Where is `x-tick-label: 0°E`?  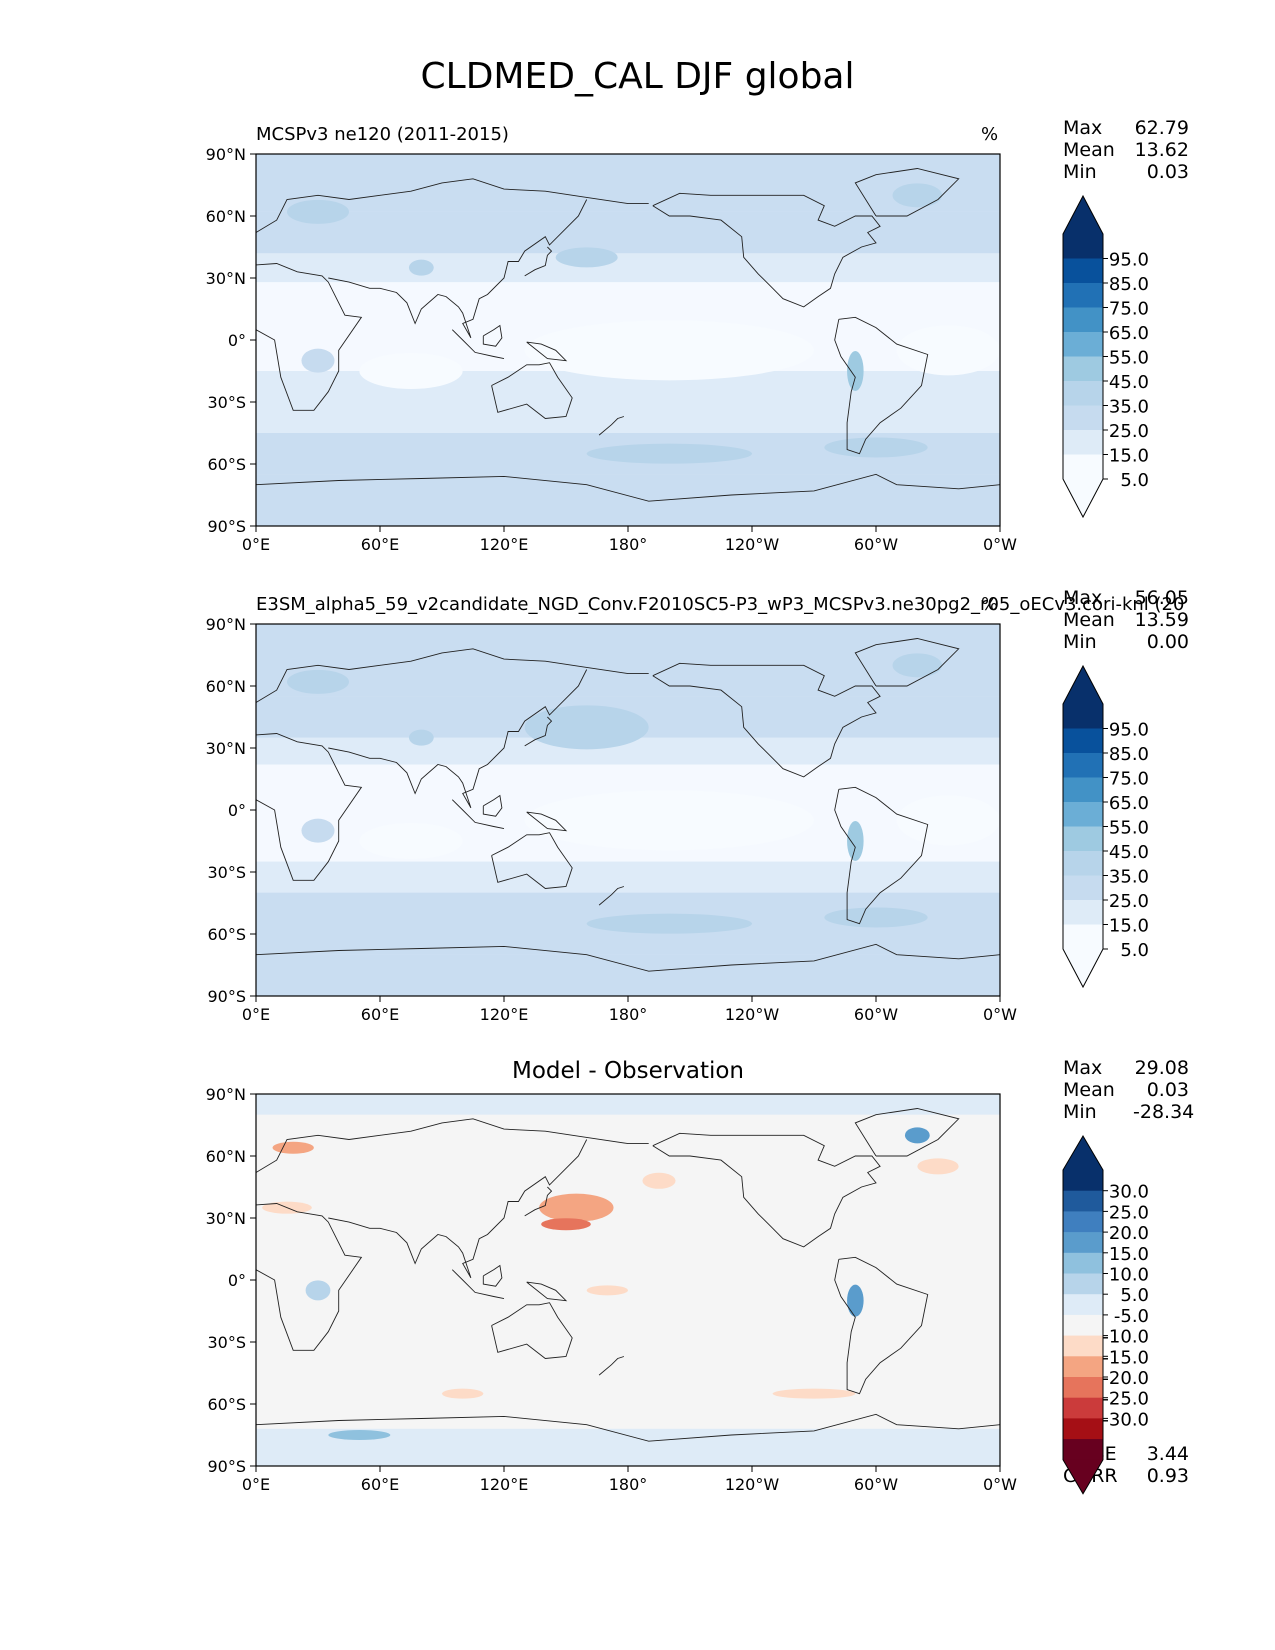 x-tick-label: 0°E is located at coordinates (256, 544).